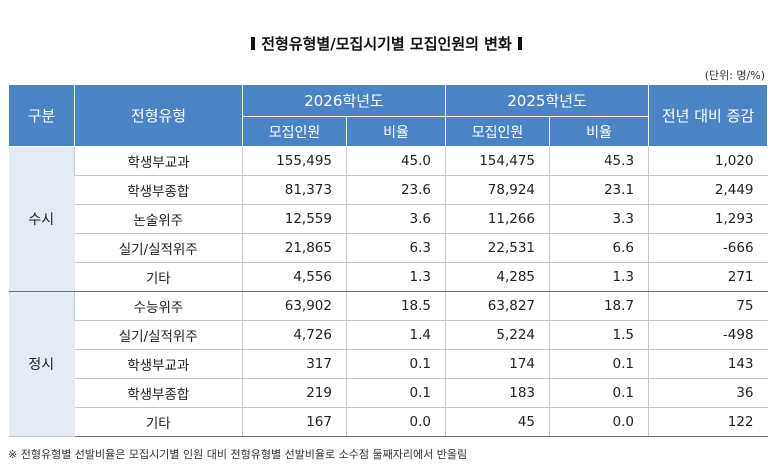 This screenshot has width=773, height=466. I want to click on ratio-2025-cell: 0.0, so click(599, 422).